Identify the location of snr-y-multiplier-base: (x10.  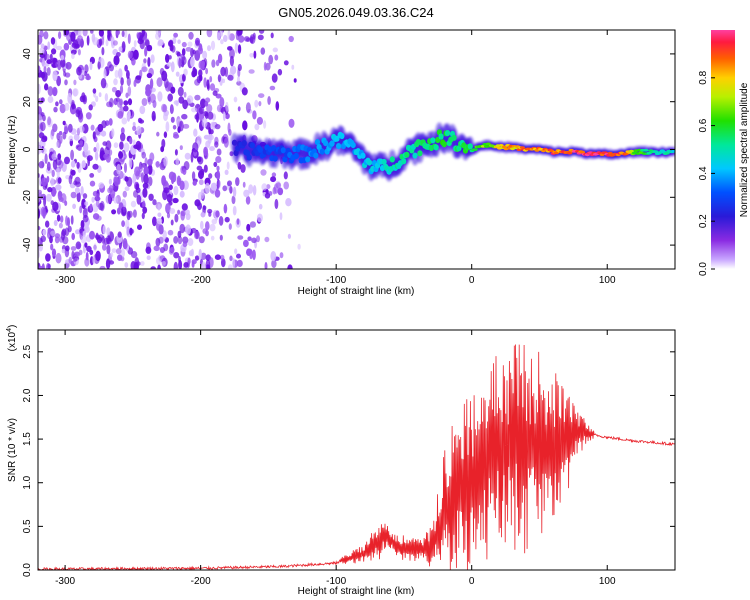
(12, 341).